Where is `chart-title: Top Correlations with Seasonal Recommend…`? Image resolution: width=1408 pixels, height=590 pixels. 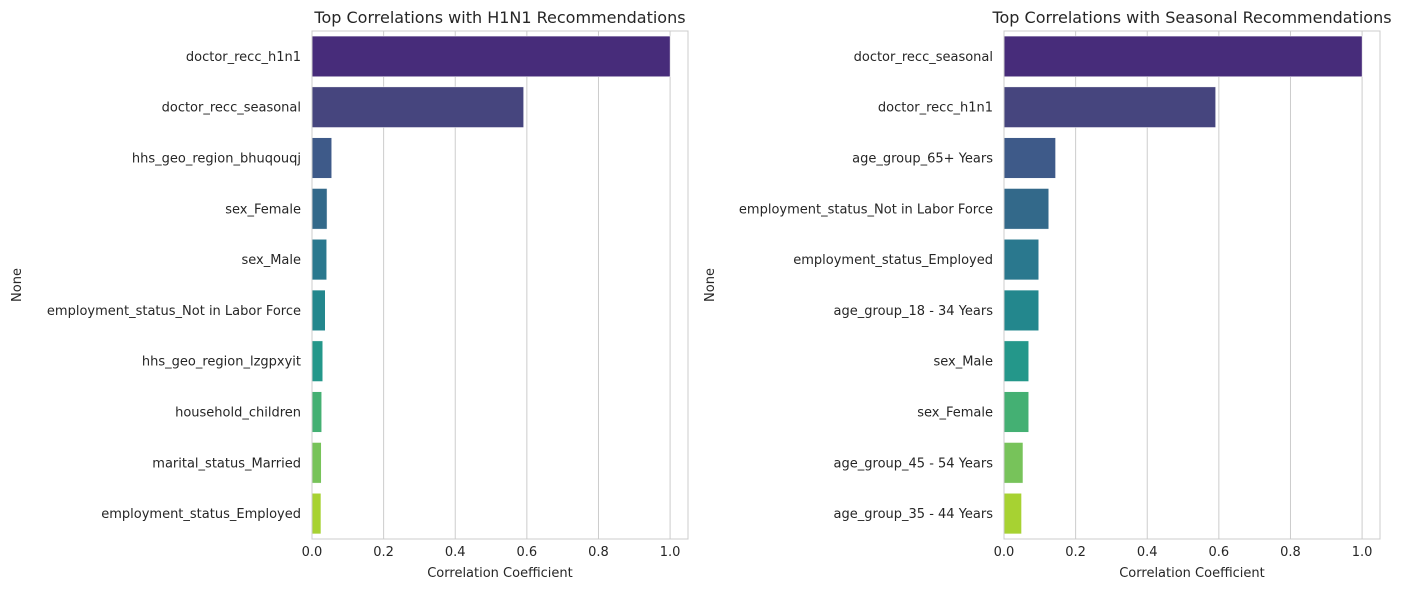
chart-title: Top Correlations with Seasonal Recommend… is located at coordinates (1191, 17).